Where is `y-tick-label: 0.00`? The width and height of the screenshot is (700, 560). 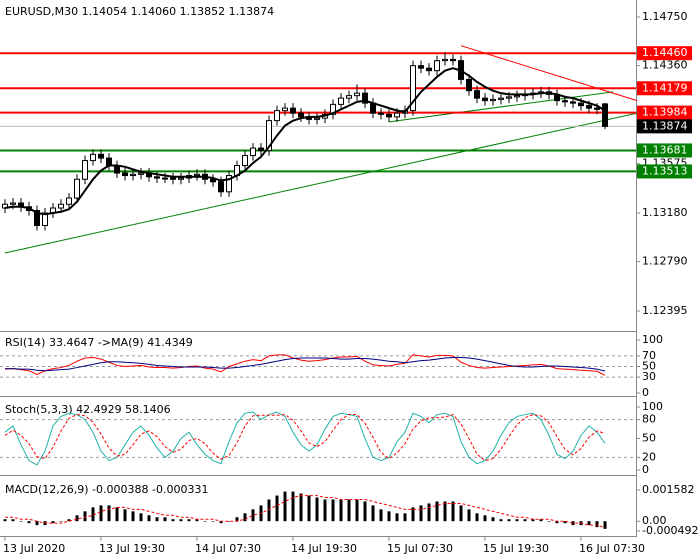 y-tick-label: 0.00 is located at coordinates (654, 520).